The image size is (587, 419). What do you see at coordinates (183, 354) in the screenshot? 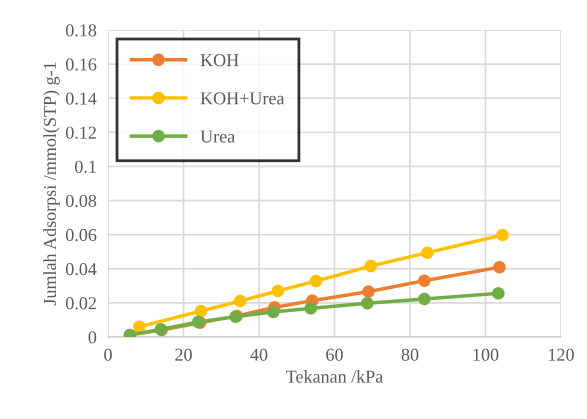
I see `x-tick-label: 20` at bounding box center [183, 354].